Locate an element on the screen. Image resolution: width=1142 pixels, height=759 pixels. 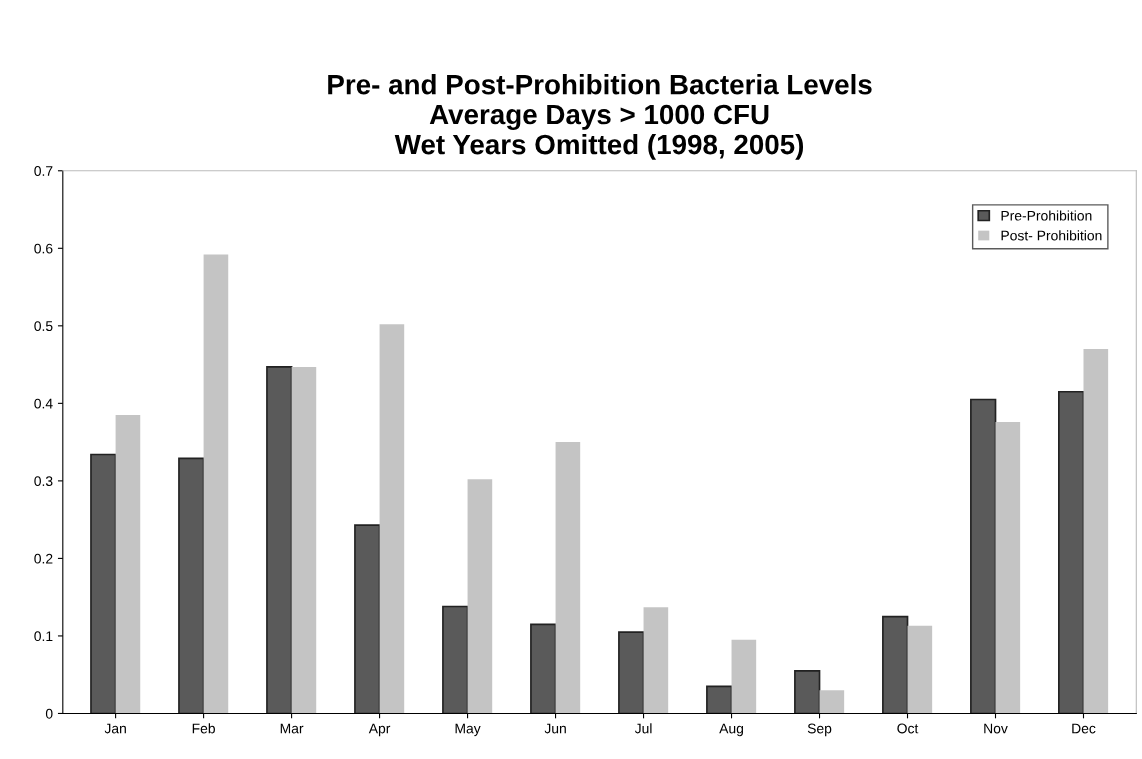
y-tick-label: 0.4 is located at coordinates (43, 403).